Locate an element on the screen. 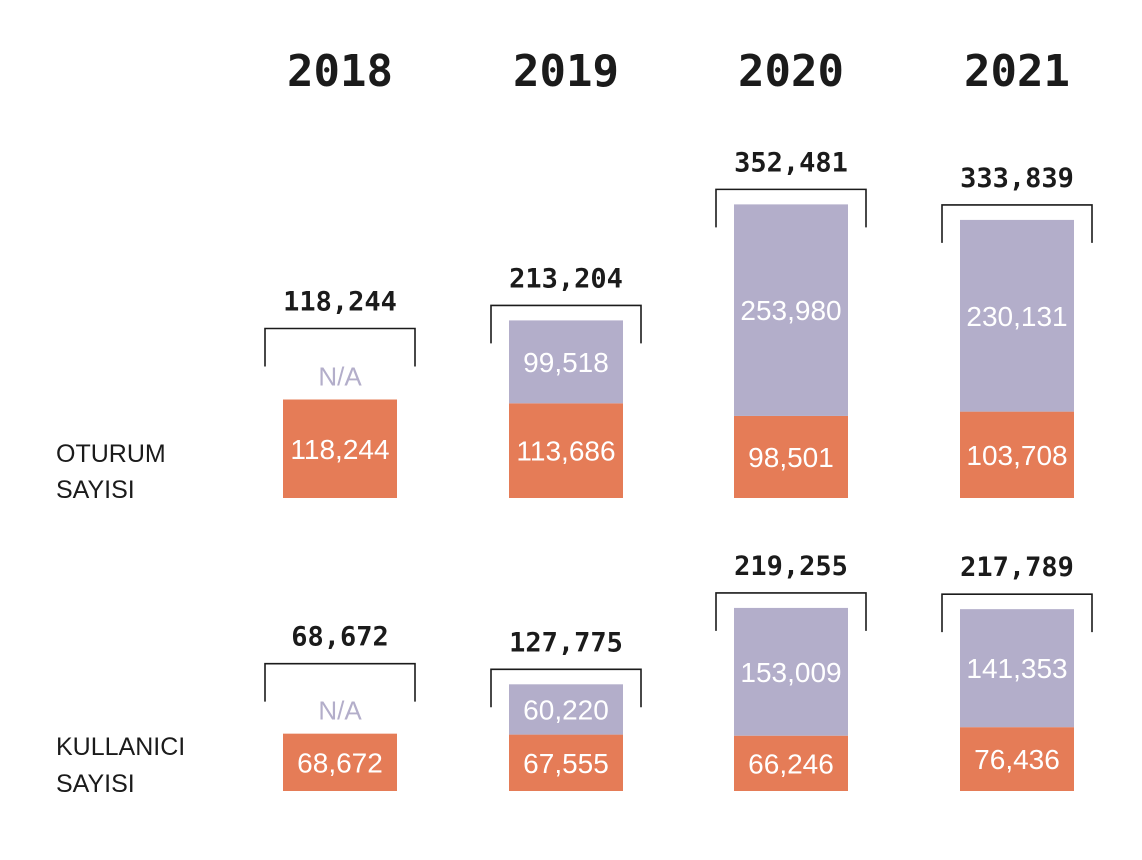 This screenshot has width=1142, height=860. bar-bottom-label: 67,555 is located at coordinates (566, 763).